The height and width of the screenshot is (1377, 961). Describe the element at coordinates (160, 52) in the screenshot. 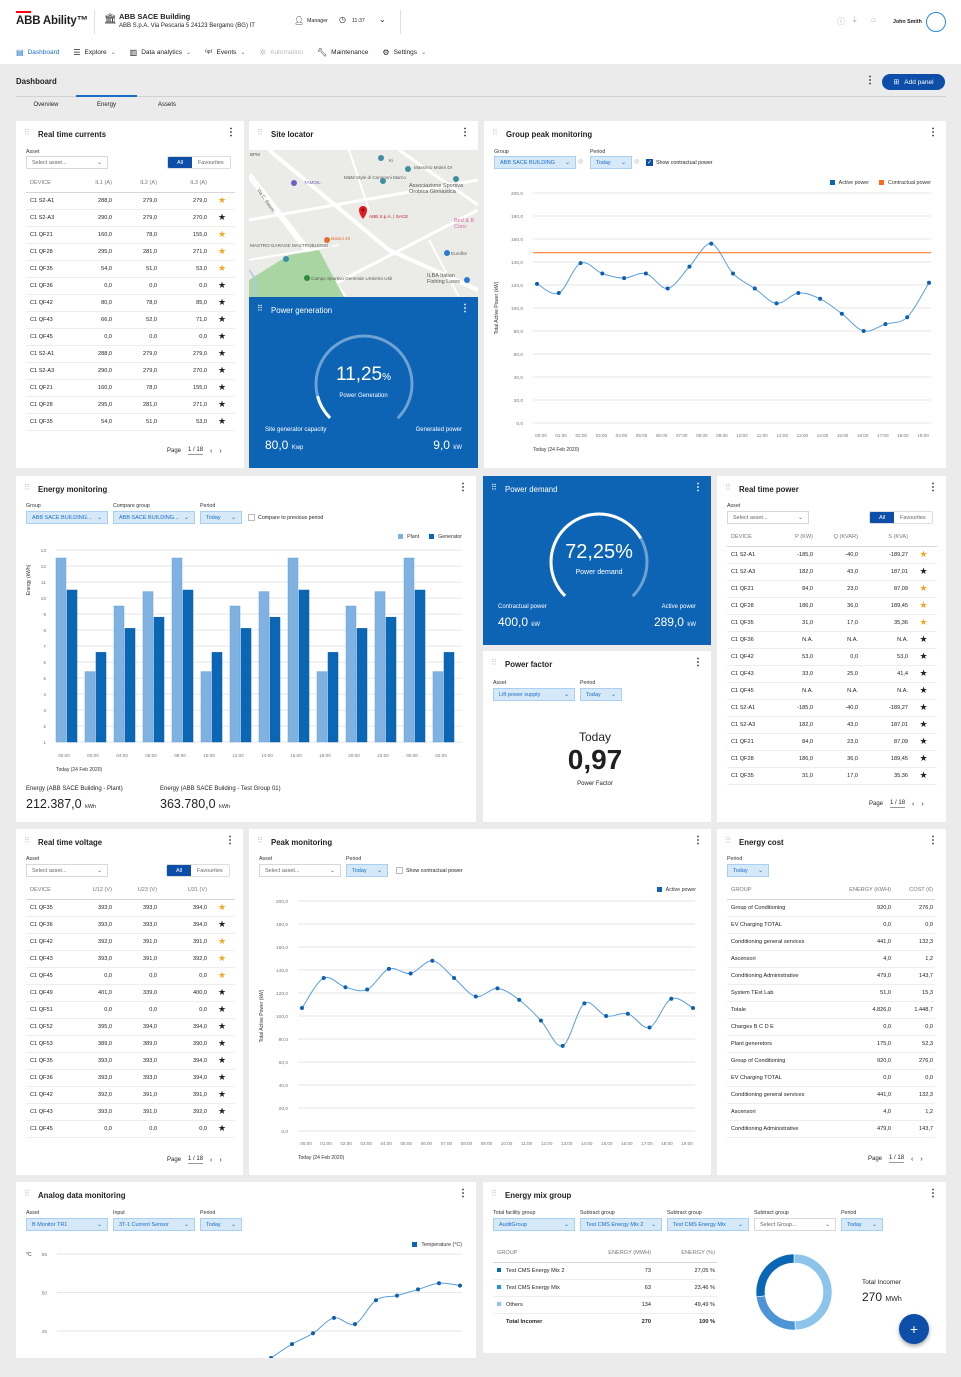

I see `nav-item-data-analytics: ▥ Data analytics ⌄` at that location.